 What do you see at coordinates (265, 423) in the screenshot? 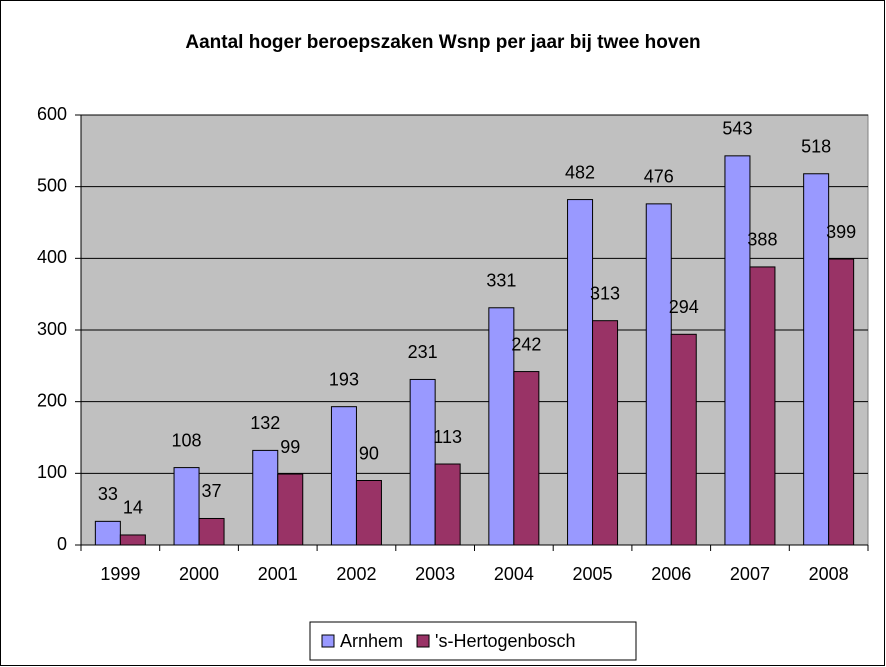
I see `value-label: 132` at bounding box center [265, 423].